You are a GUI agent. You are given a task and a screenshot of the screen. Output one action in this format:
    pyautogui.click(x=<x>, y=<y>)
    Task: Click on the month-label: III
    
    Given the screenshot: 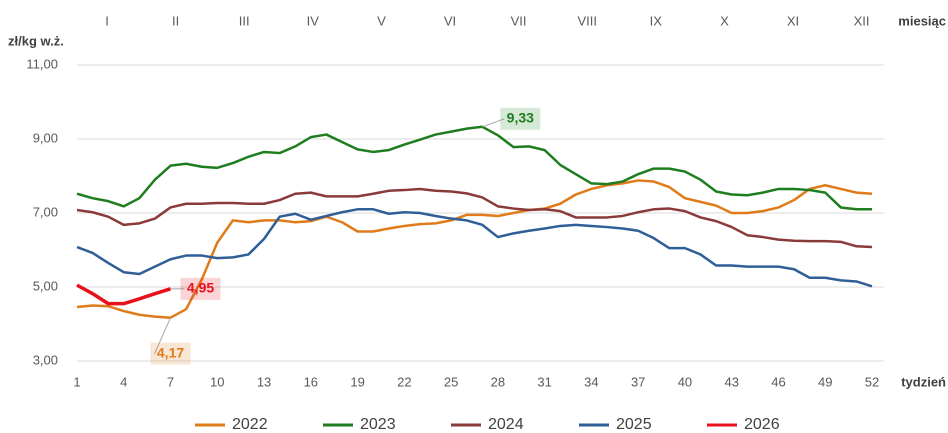 What is the action you would take?
    pyautogui.click(x=244, y=20)
    